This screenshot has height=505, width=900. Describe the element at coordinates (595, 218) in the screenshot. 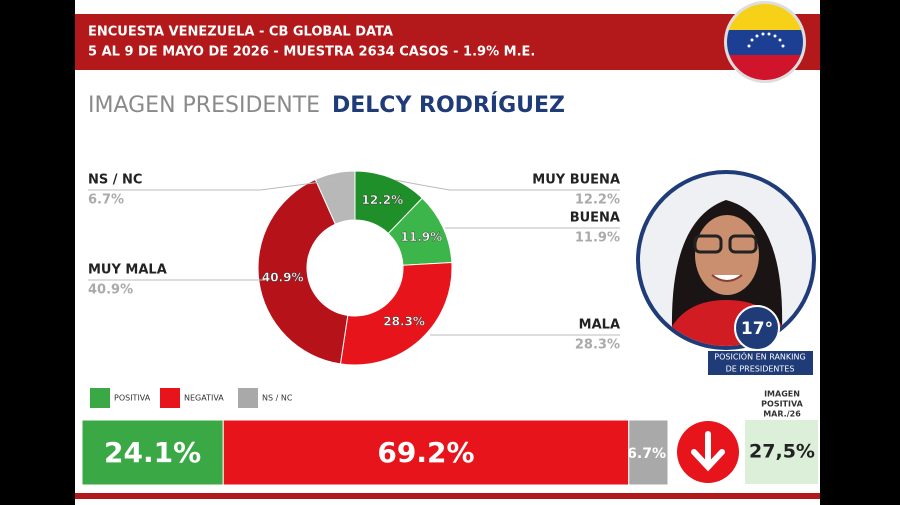

I see `category-label: BUENA` at that location.